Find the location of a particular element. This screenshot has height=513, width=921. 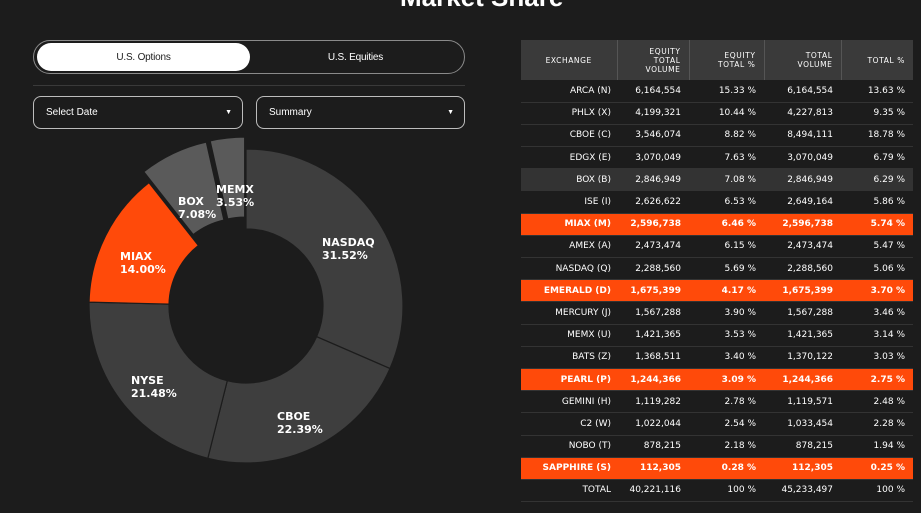

table-cell: BOX (B) is located at coordinates (569, 180).